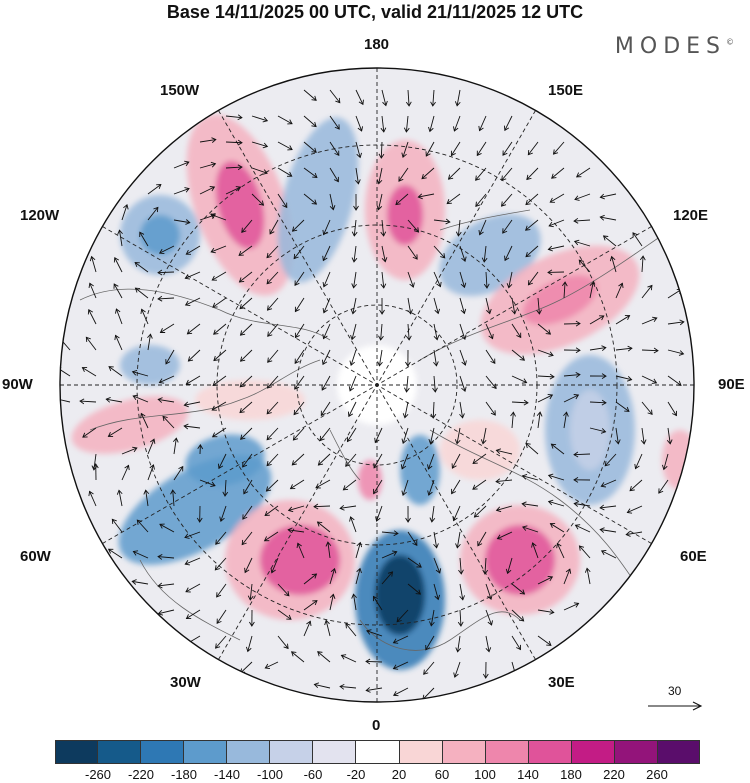 The width and height of the screenshot is (750, 783). Describe the element at coordinates (670, 46) in the screenshot. I see `brand-name: MODES` at that location.